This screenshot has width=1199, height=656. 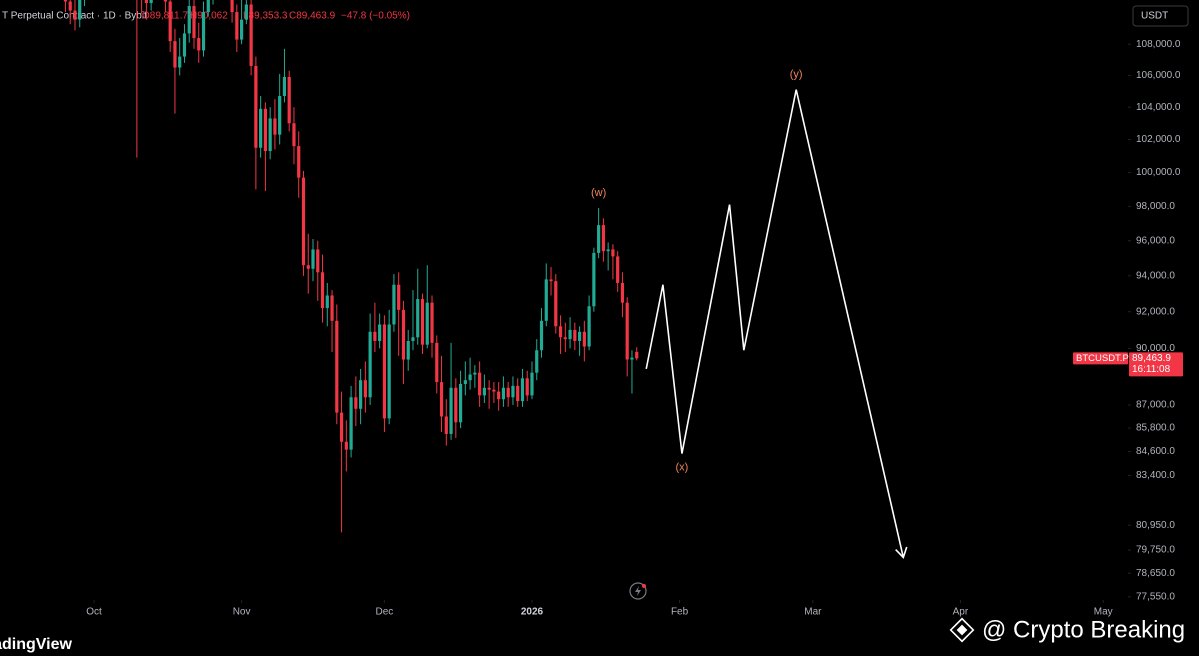 I want to click on y-tick-label: 84,600.0, so click(x=1155, y=451).